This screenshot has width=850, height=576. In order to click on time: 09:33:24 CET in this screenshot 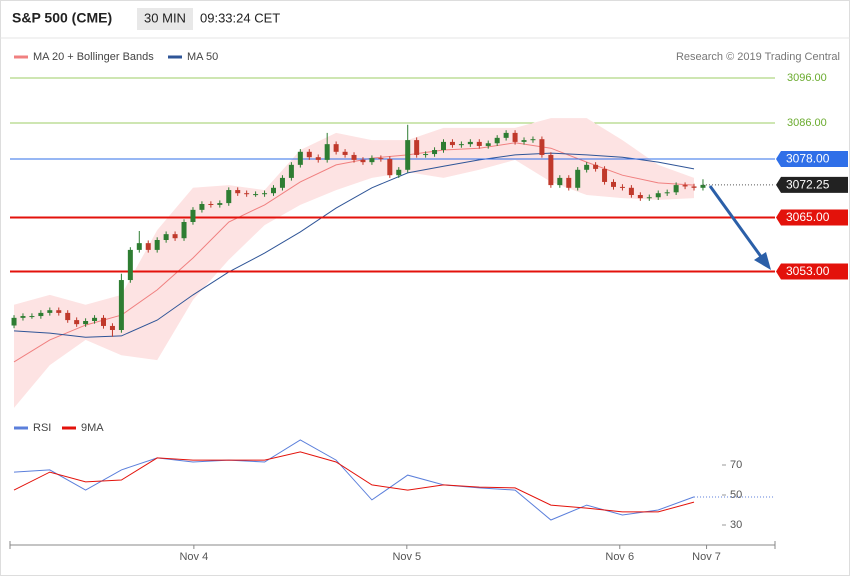, I will do `click(240, 17)`.